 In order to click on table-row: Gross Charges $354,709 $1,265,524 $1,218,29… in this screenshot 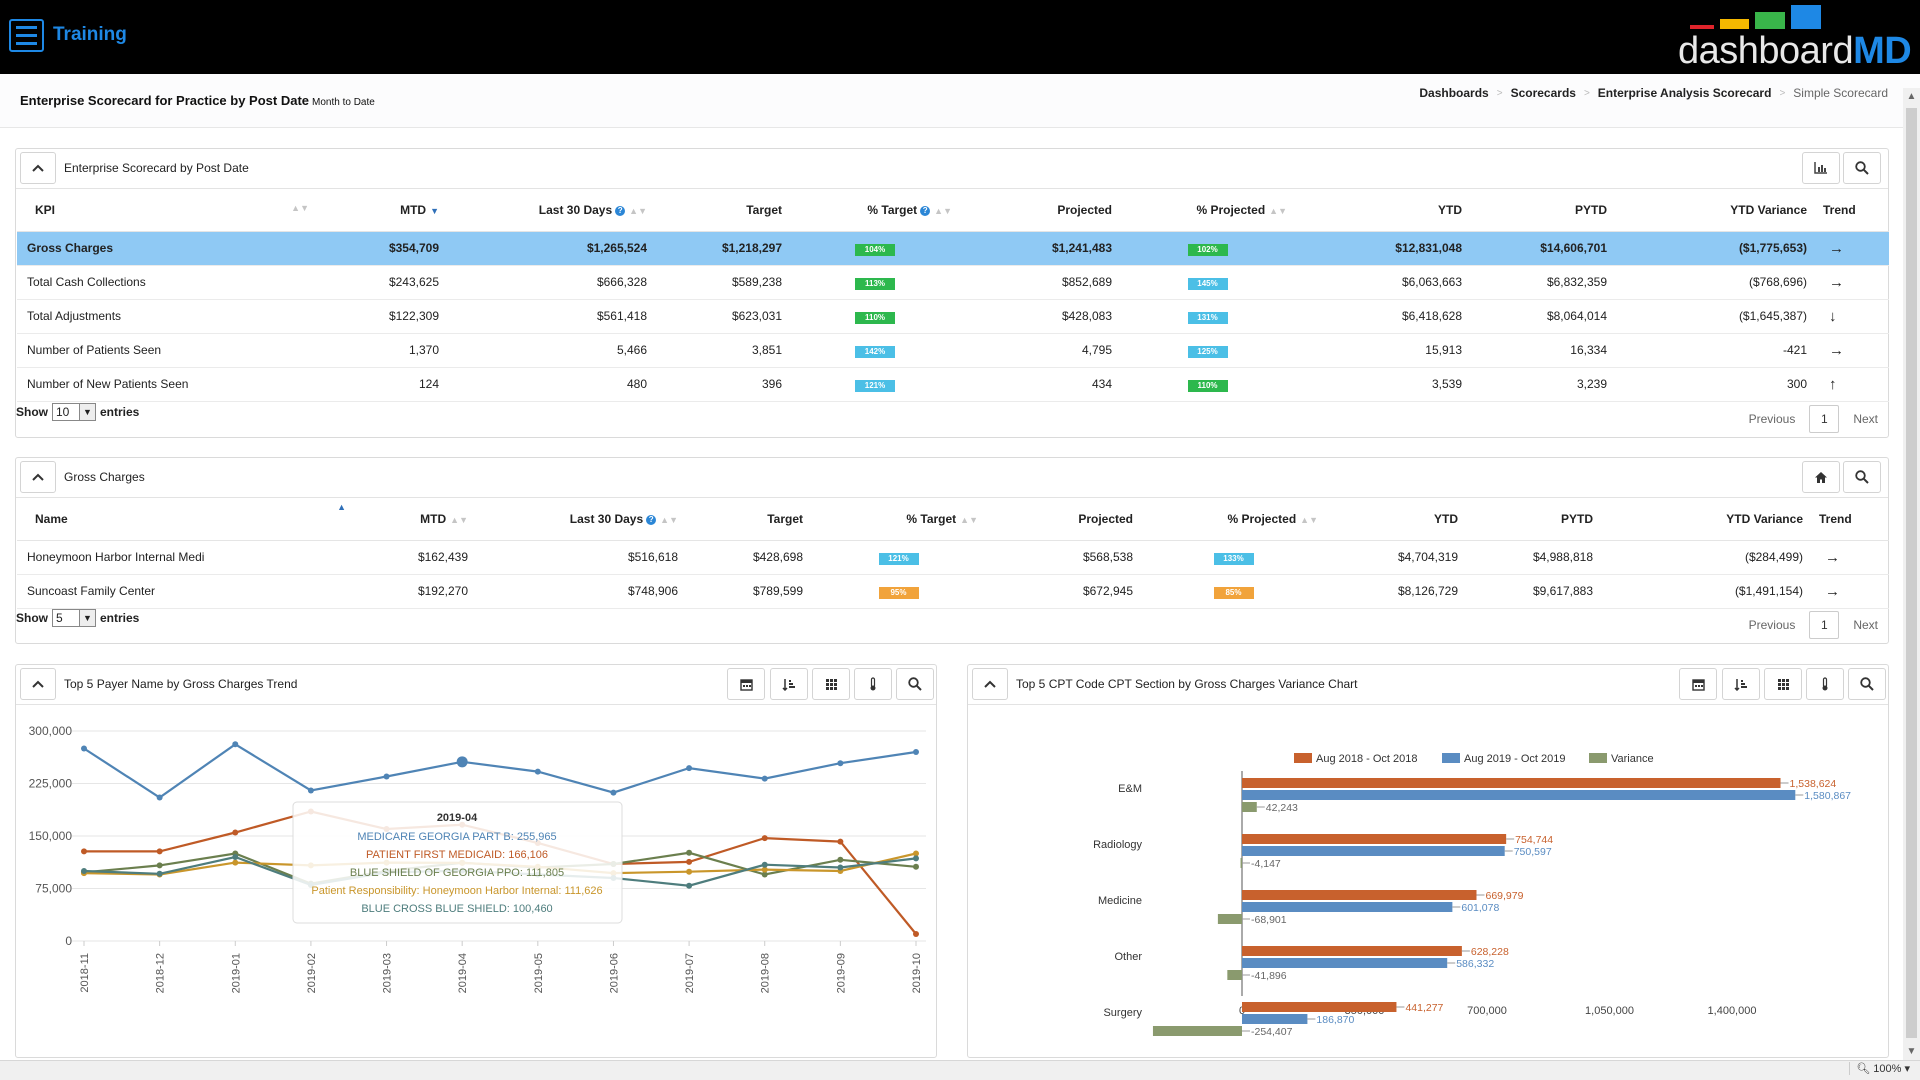, I will do `click(953, 248)`.